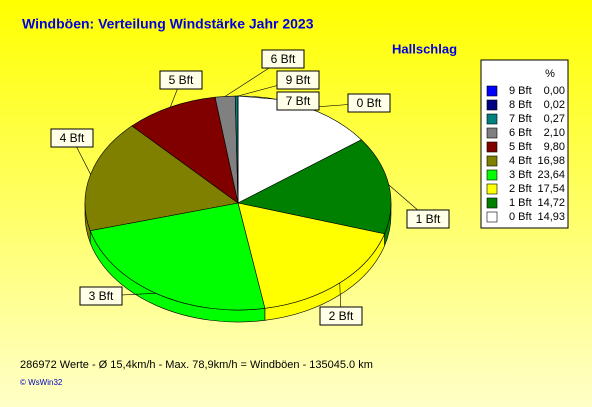 The width and height of the screenshot is (592, 407). What do you see at coordinates (520, 91) in the screenshot?
I see `legend-label: 9 Bft` at bounding box center [520, 91].